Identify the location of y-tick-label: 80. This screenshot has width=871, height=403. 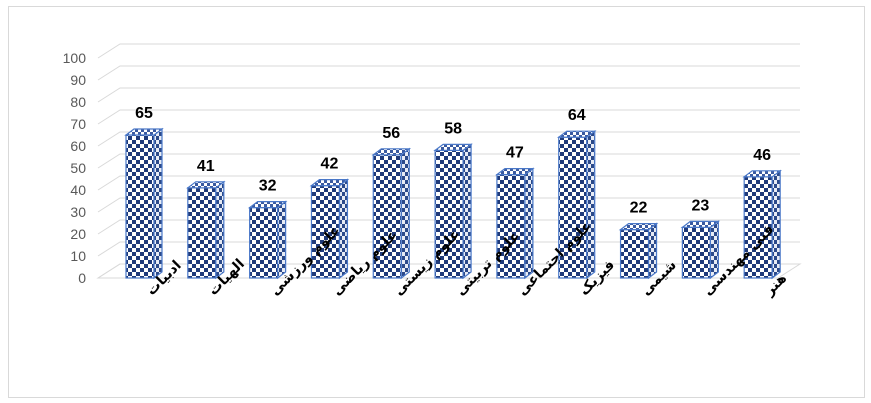
(78, 102).